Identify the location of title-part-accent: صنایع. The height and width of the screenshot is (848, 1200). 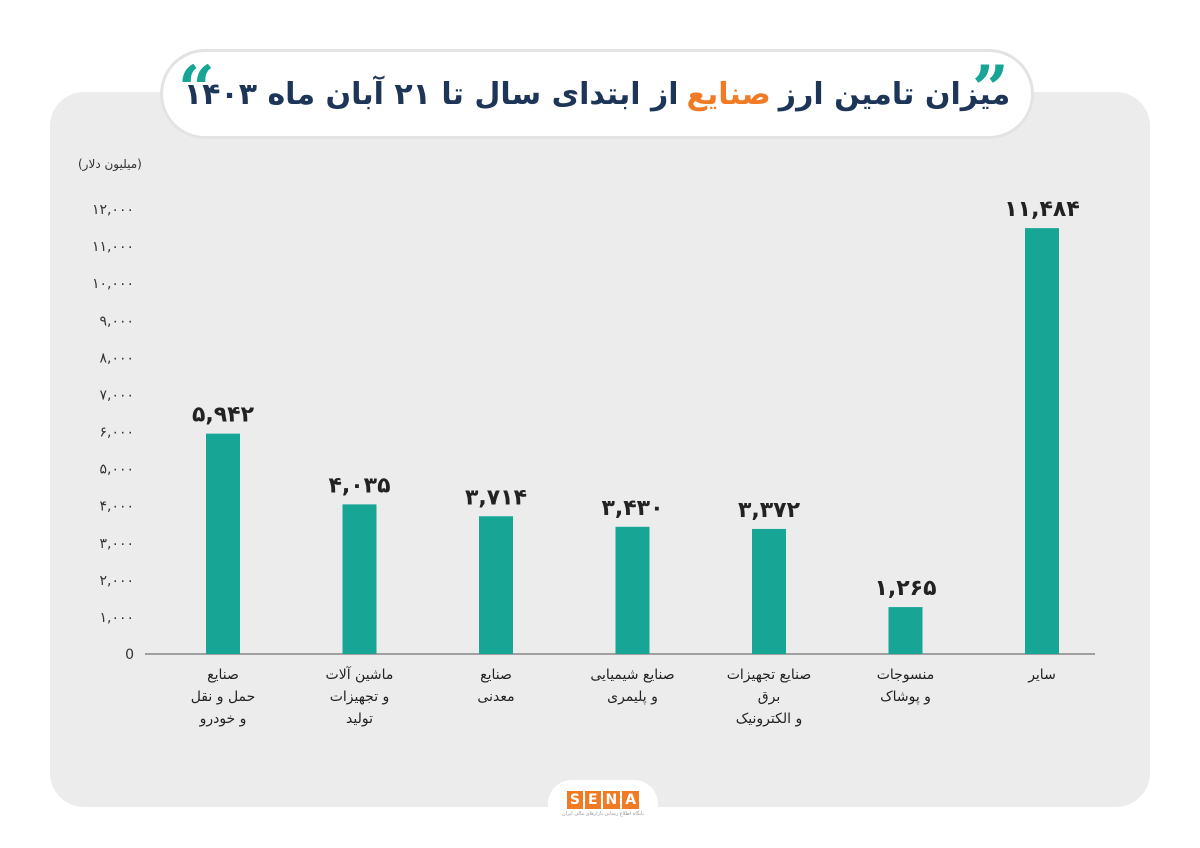
(728, 94).